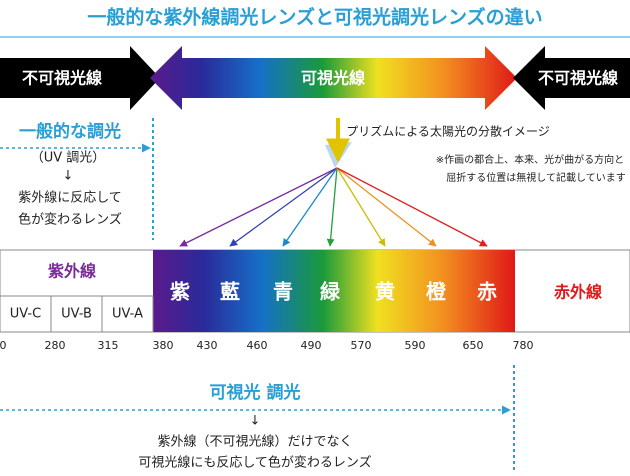  Describe the element at coordinates (230, 292) in the screenshot. I see `color-label: 藍` at that location.